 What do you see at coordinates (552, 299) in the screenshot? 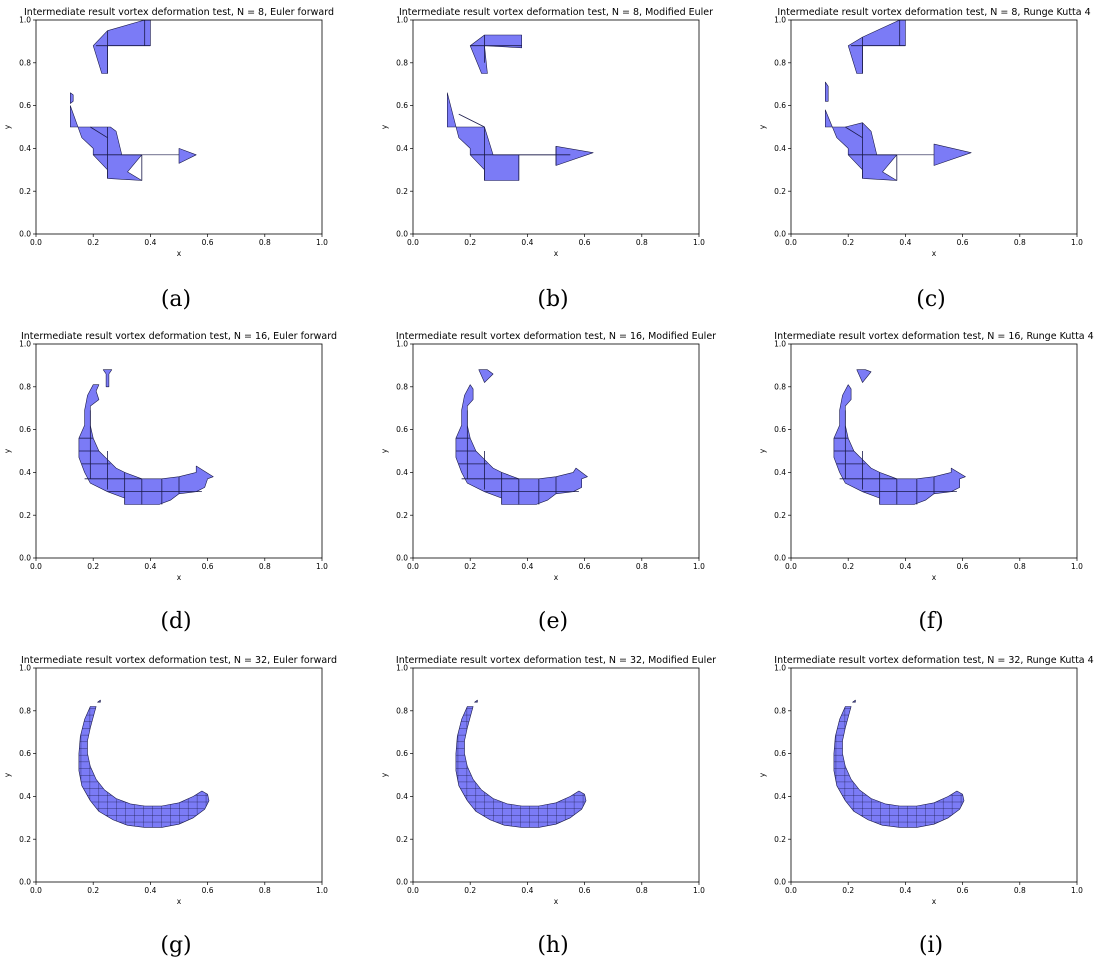
I see `subfigure-caption: (b)` at bounding box center [552, 299].